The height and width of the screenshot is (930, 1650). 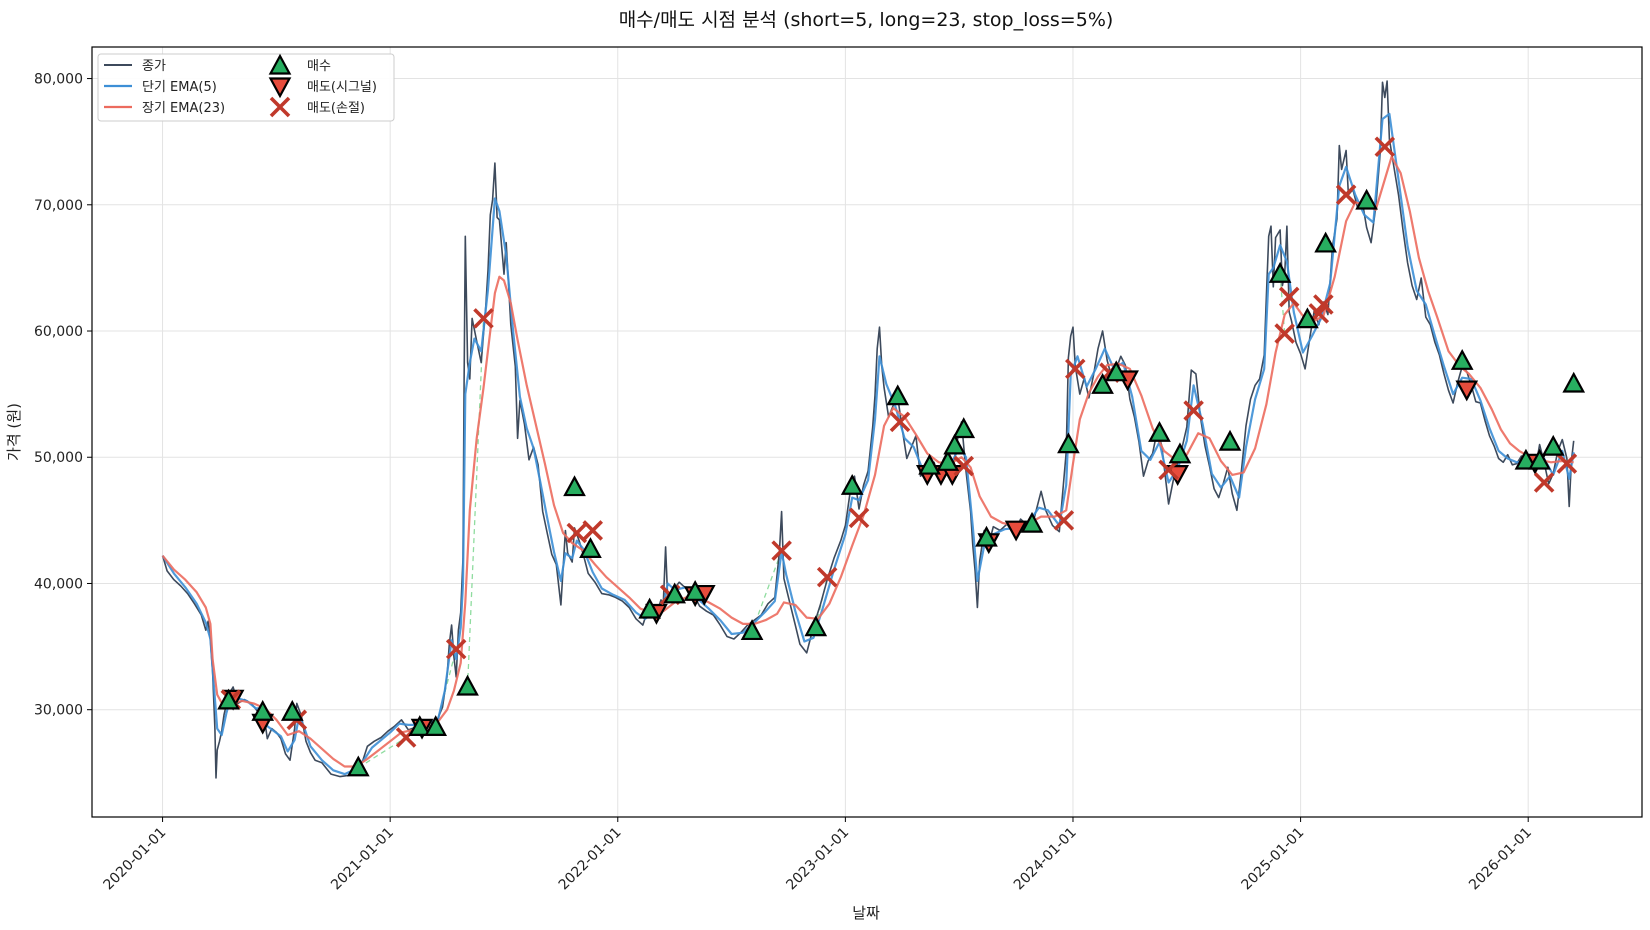 I want to click on legend-box, so click(x=246, y=87).